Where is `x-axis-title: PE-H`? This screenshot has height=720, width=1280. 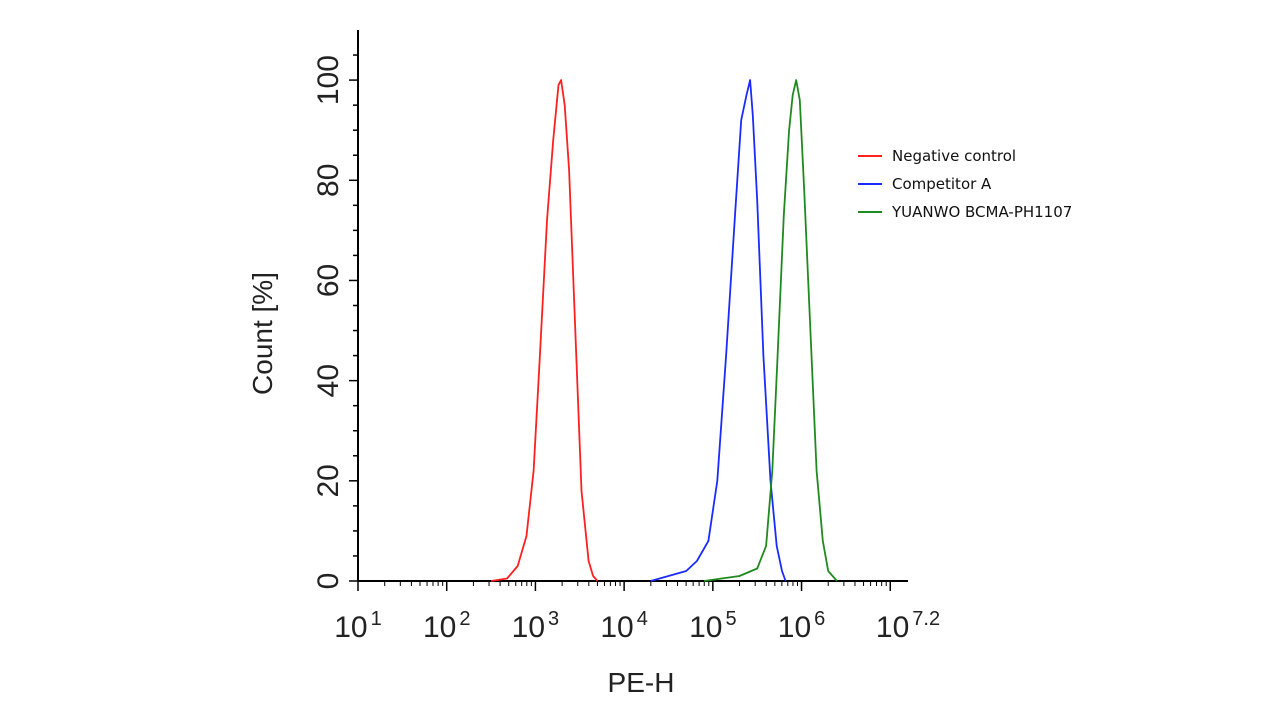
x-axis-title: PE-H is located at coordinates (641, 682).